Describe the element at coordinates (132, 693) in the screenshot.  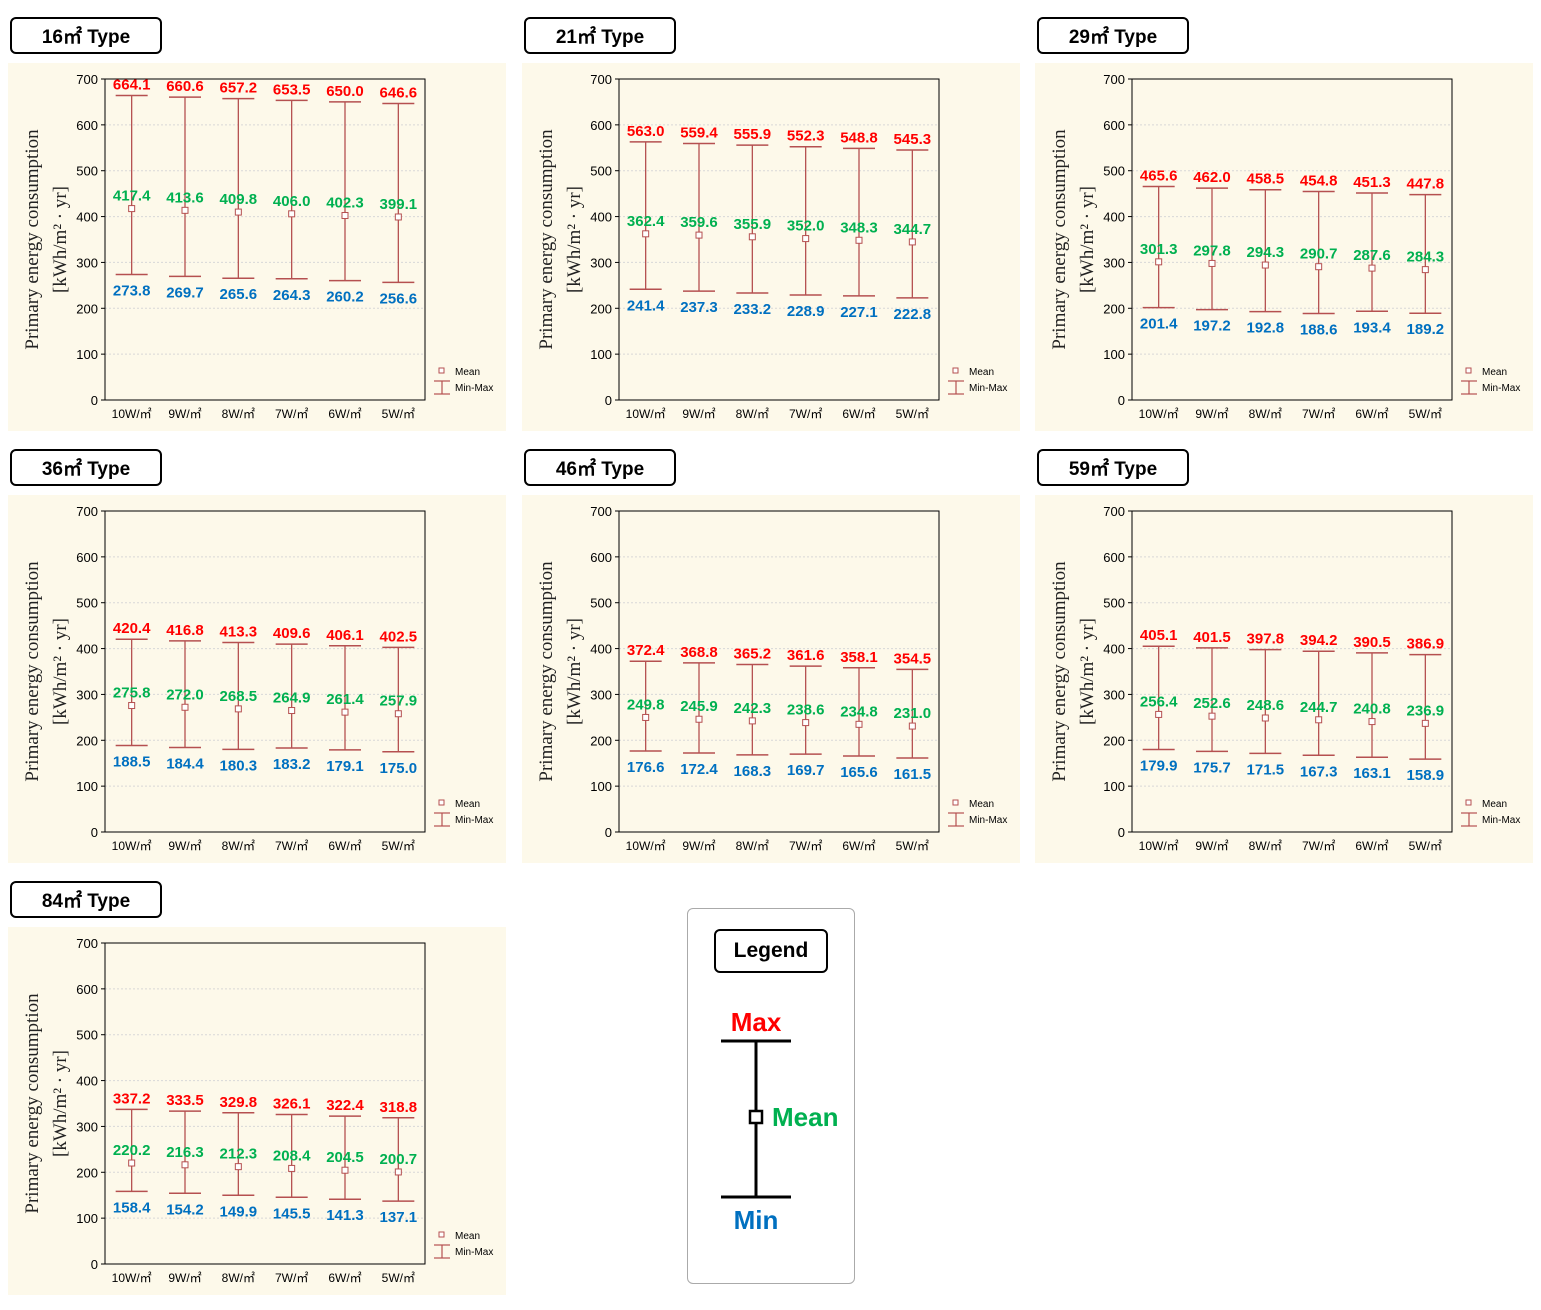
I see `mean-value-label: 275.8` at that location.